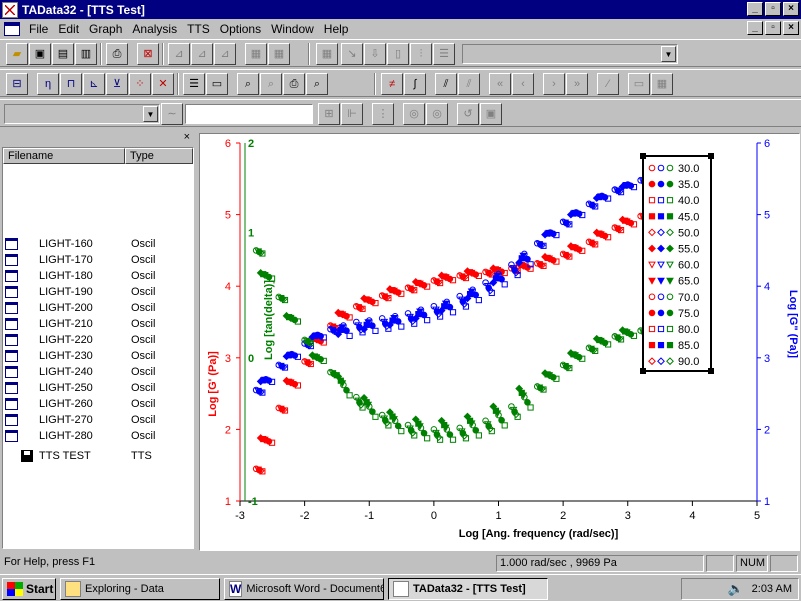 This screenshot has height=601, width=801. I want to click on zoom-out-icon: ⌕, so click(271, 84).